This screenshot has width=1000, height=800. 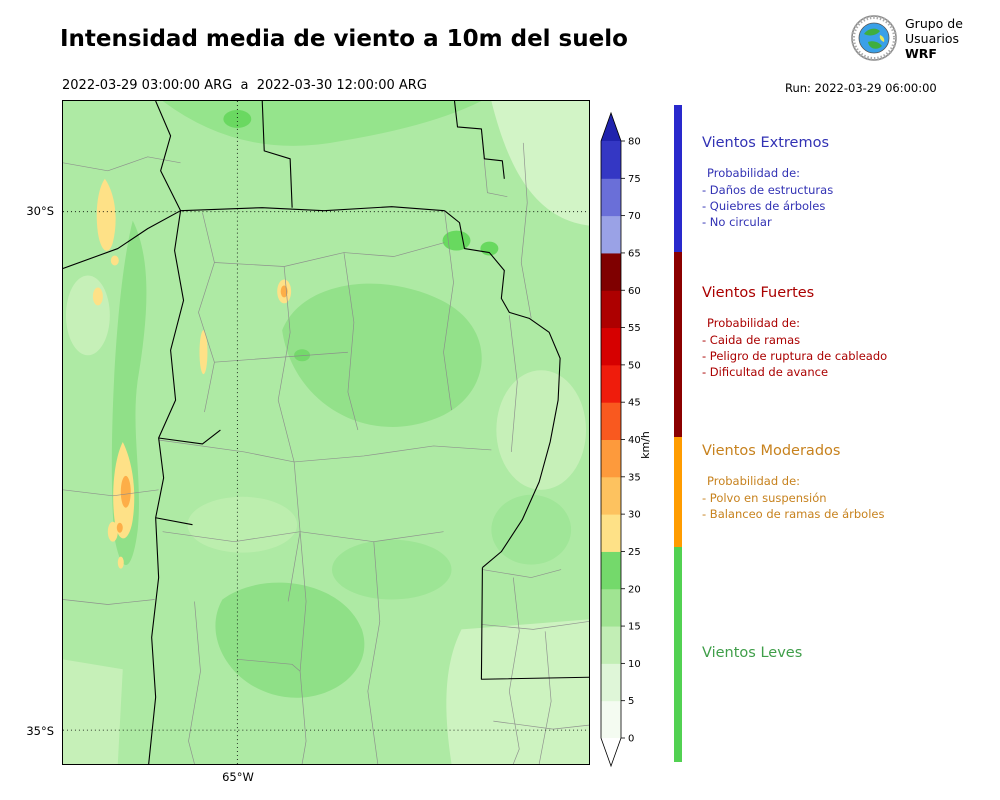 I want to click on category-title: Vientos Leves, so click(x=752, y=653).